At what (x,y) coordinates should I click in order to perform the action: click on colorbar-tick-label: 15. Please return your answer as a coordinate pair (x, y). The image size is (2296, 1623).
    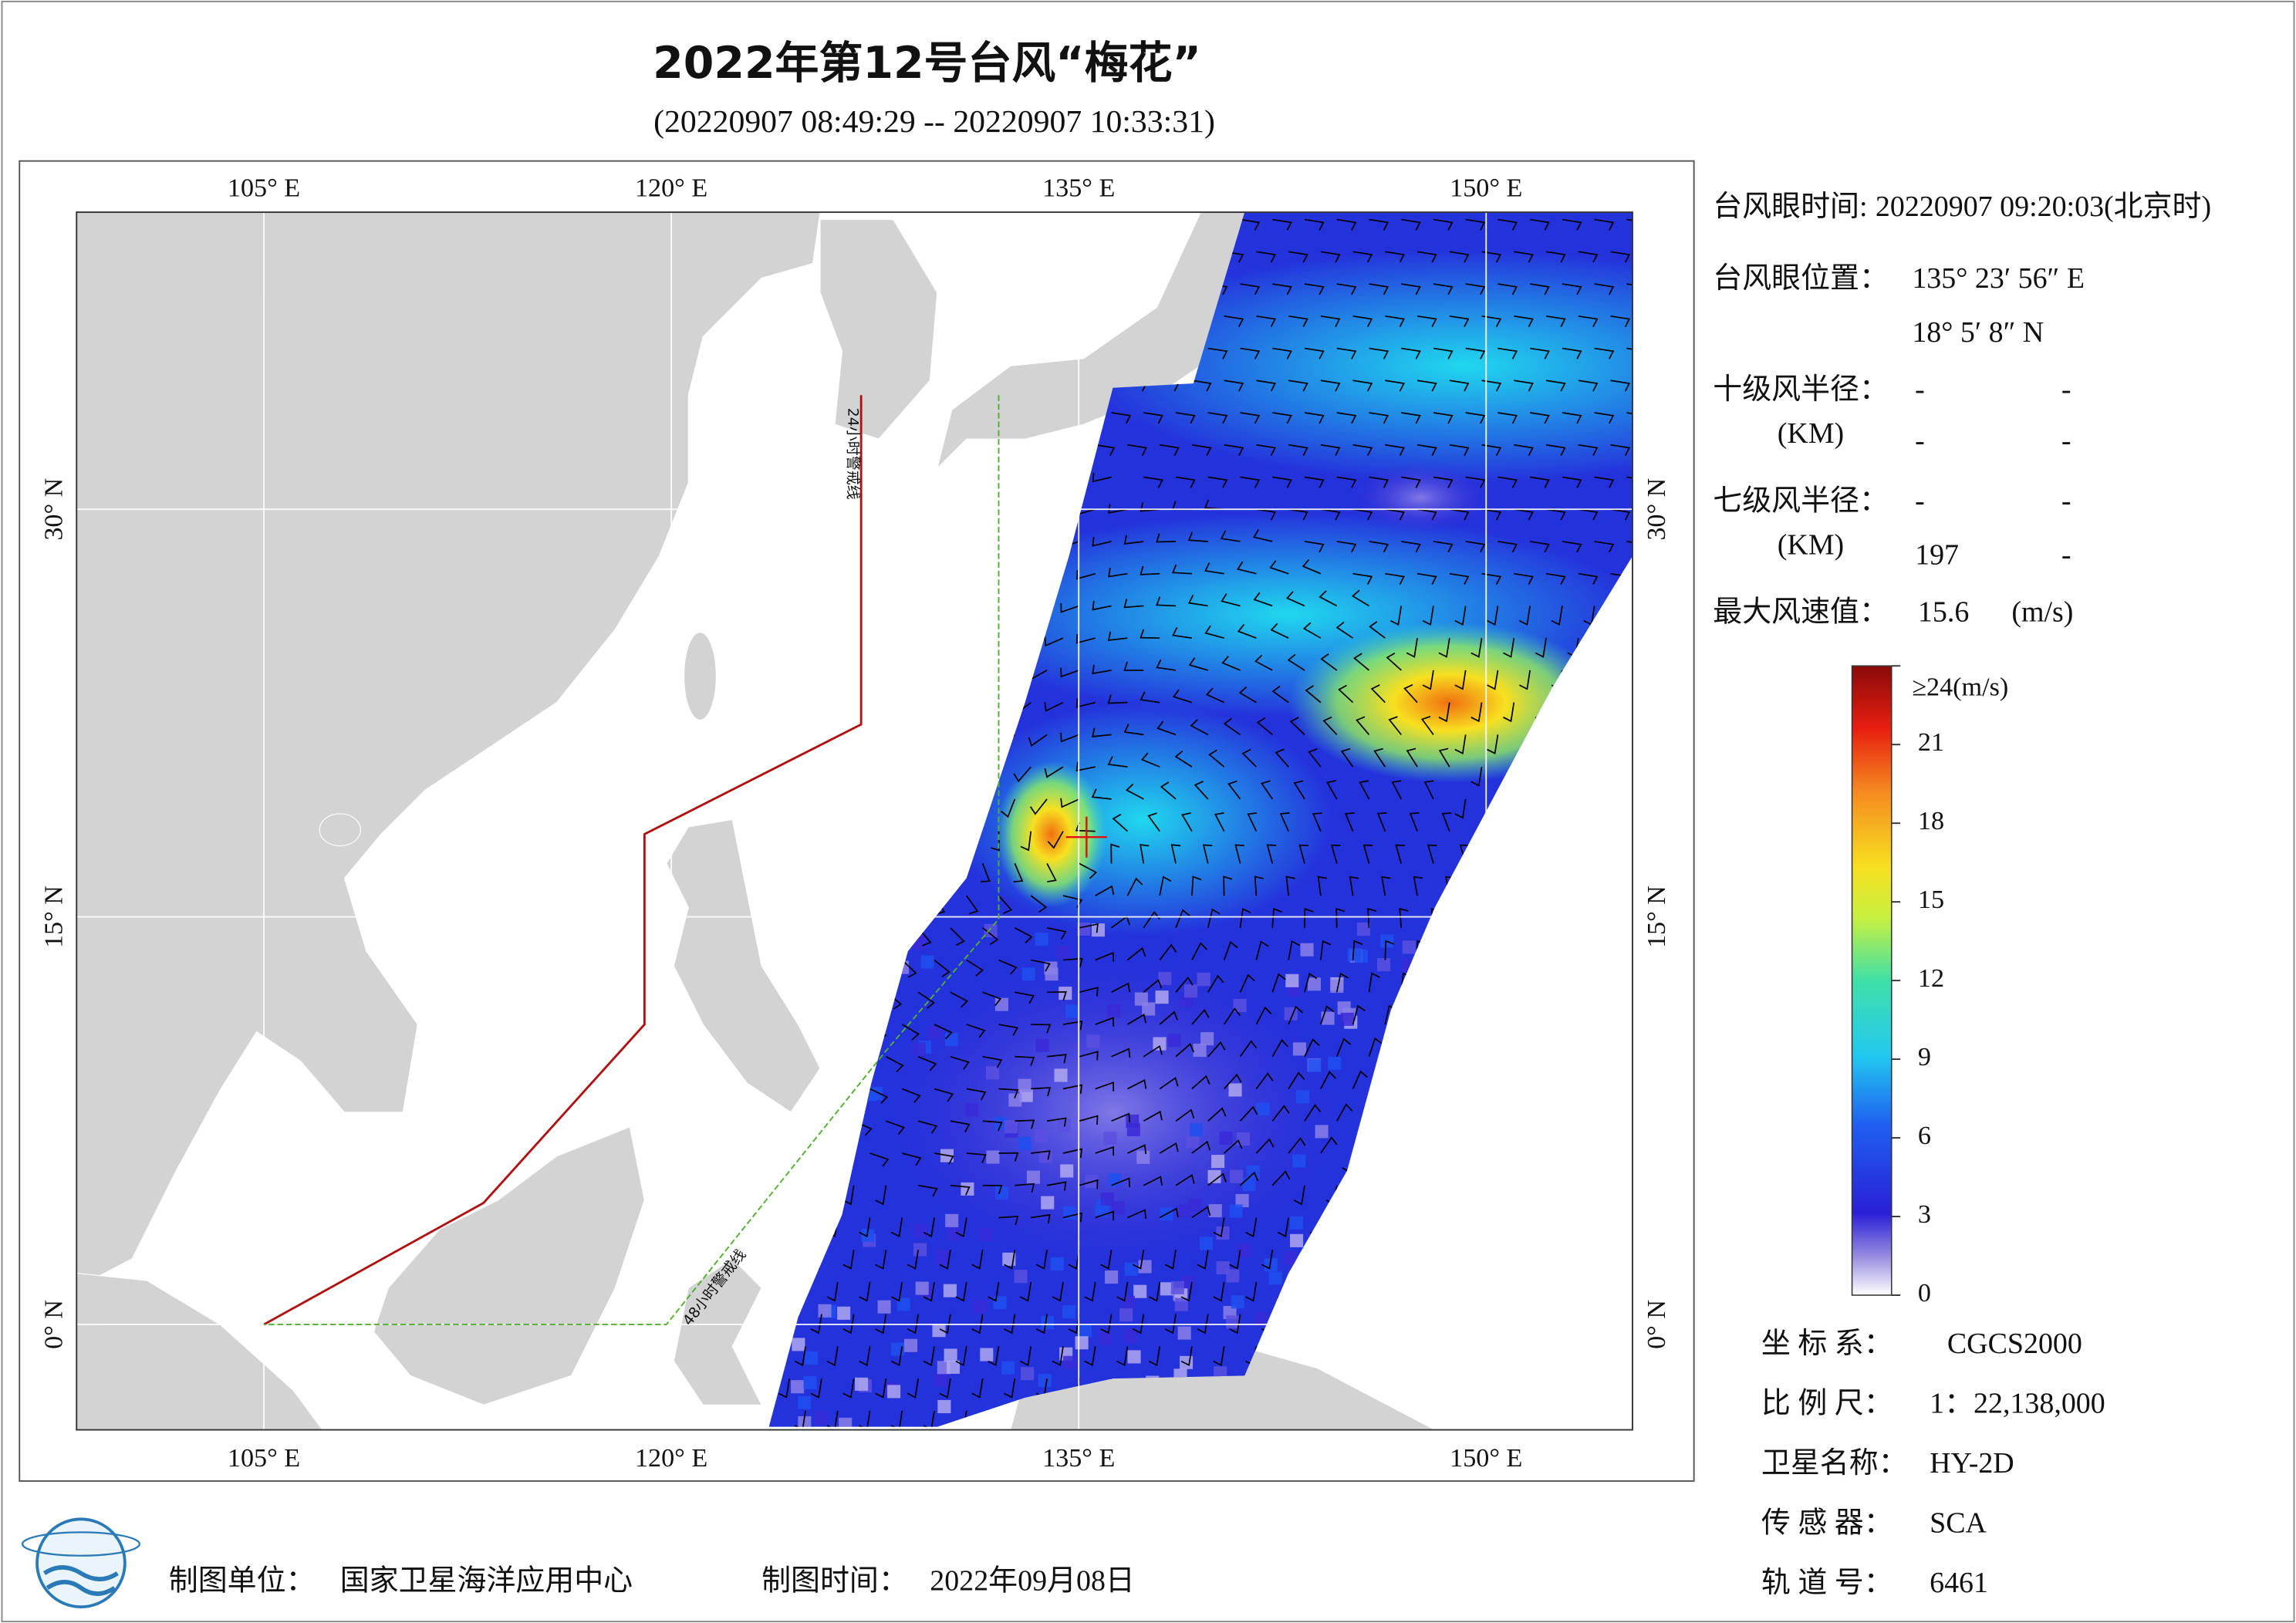
    Looking at the image, I should click on (1931, 900).